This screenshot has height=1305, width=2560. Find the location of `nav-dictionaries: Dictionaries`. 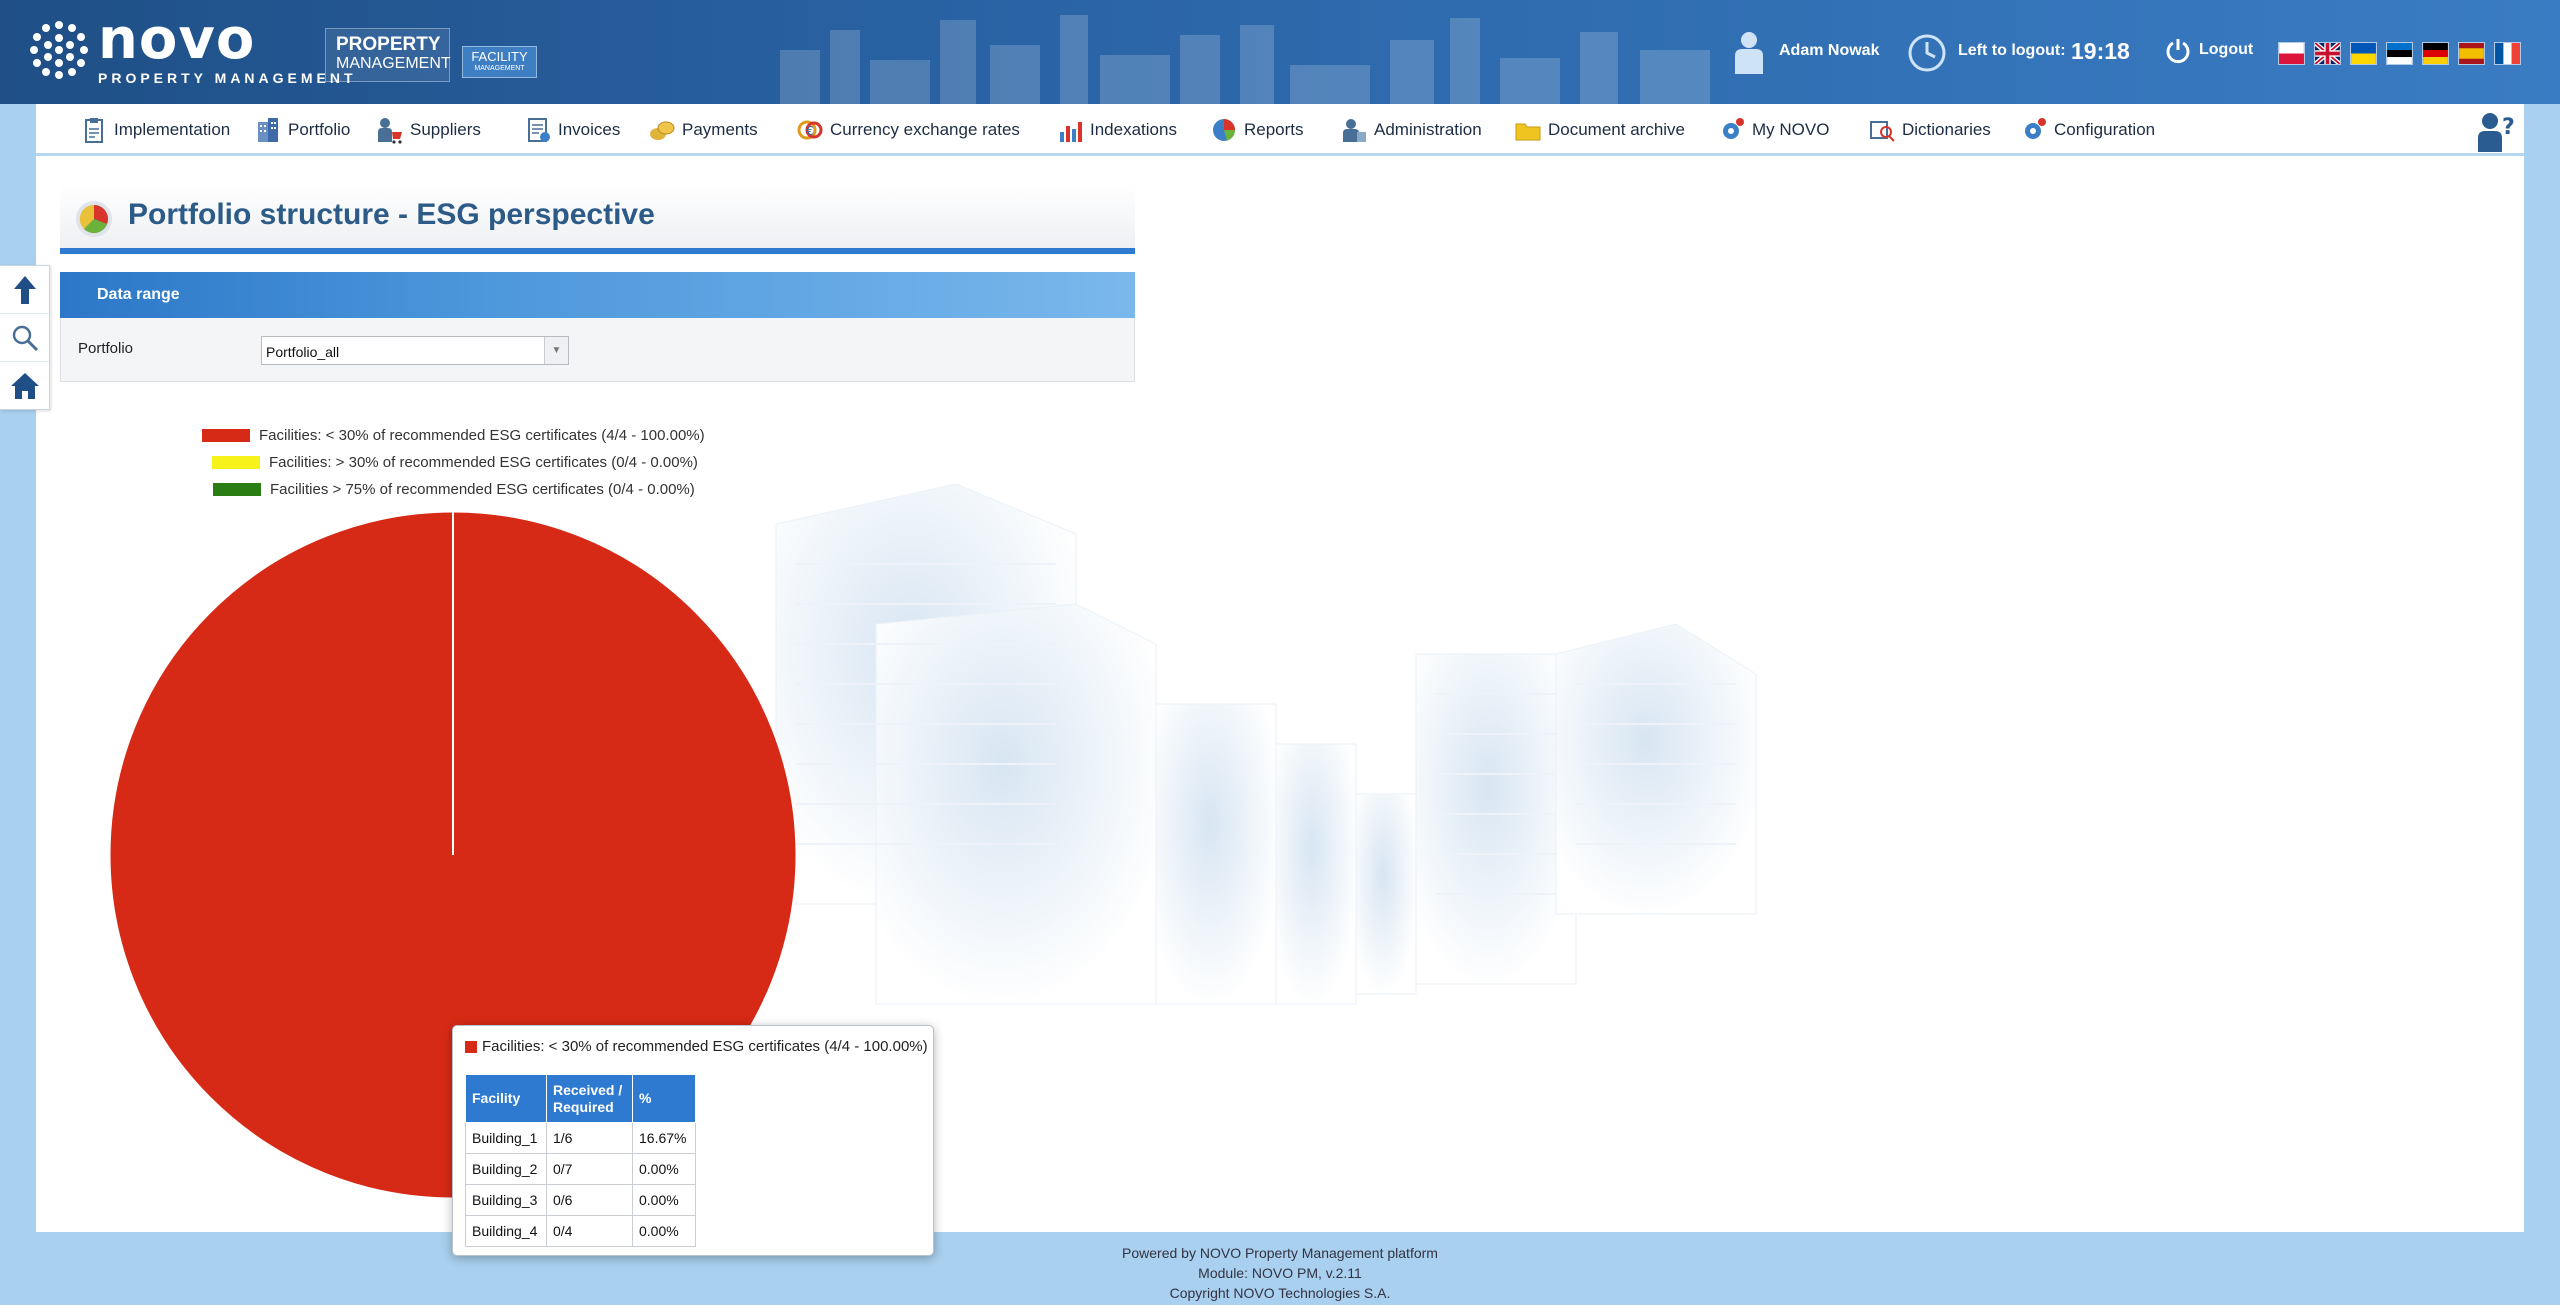

nav-dictionaries: Dictionaries is located at coordinates (1929, 130).